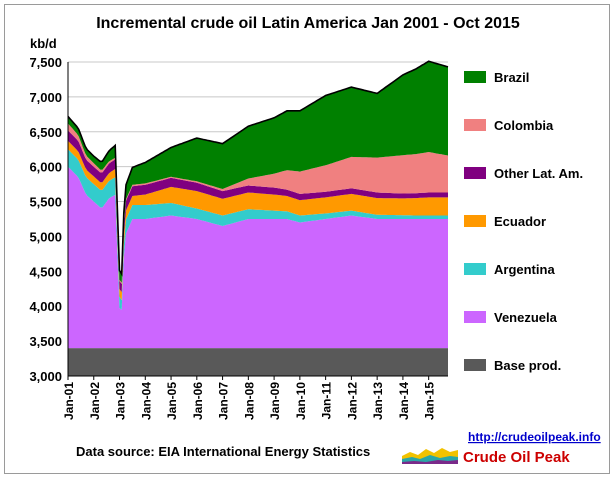 Image resolution: width=614 pixels, height=478 pixels. What do you see at coordinates (520, 221) in the screenshot?
I see `legend-label: Ecuador` at bounding box center [520, 221].